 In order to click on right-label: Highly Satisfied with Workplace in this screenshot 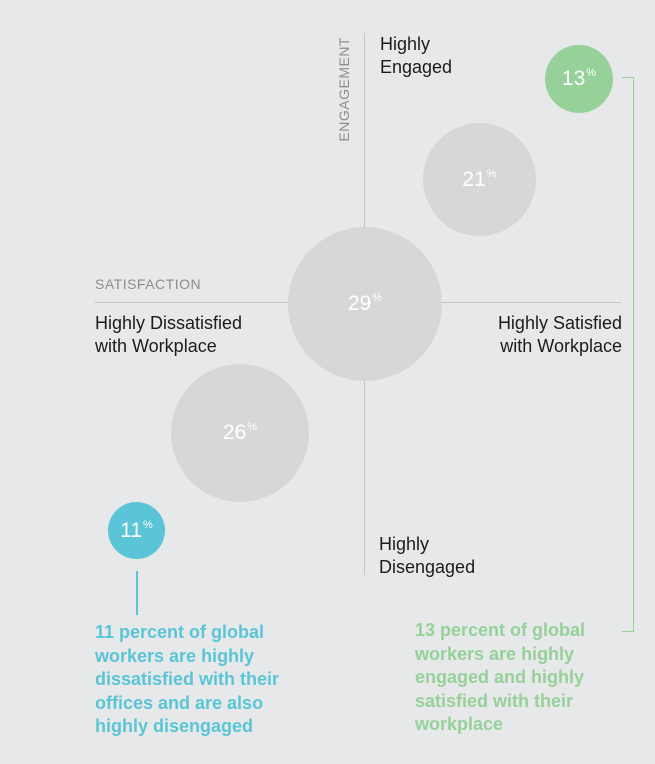, I will do `click(546, 335)`.